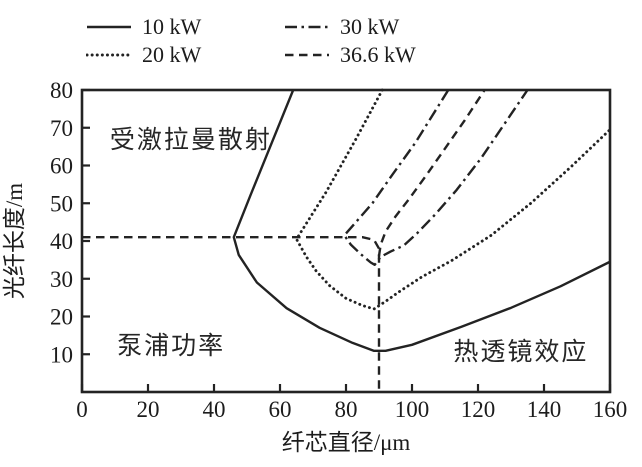  Describe the element at coordinates (370, 26) in the screenshot. I see `legend-label: 30 kW` at that location.